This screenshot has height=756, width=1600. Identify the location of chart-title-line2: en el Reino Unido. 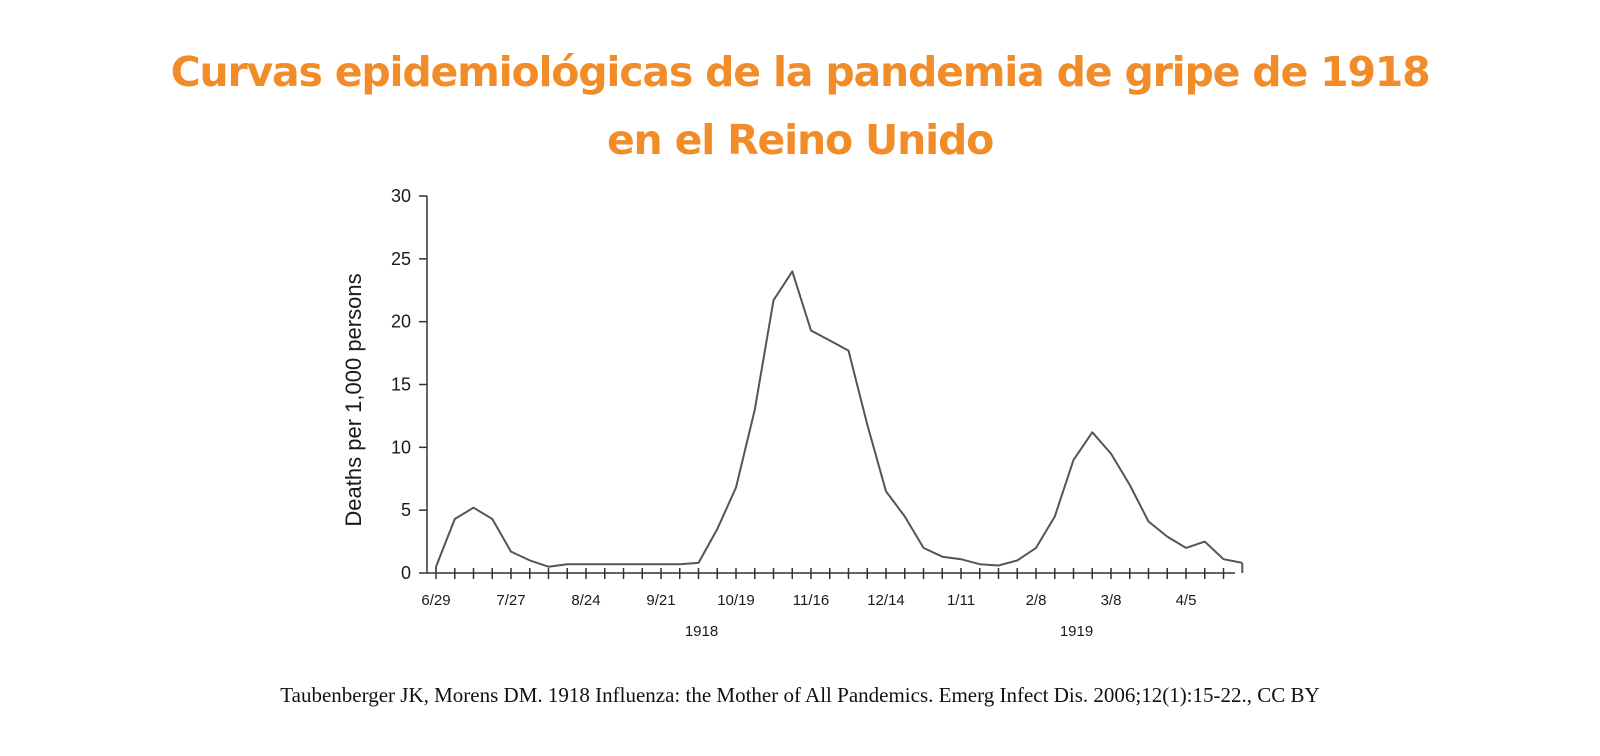
(800, 140).